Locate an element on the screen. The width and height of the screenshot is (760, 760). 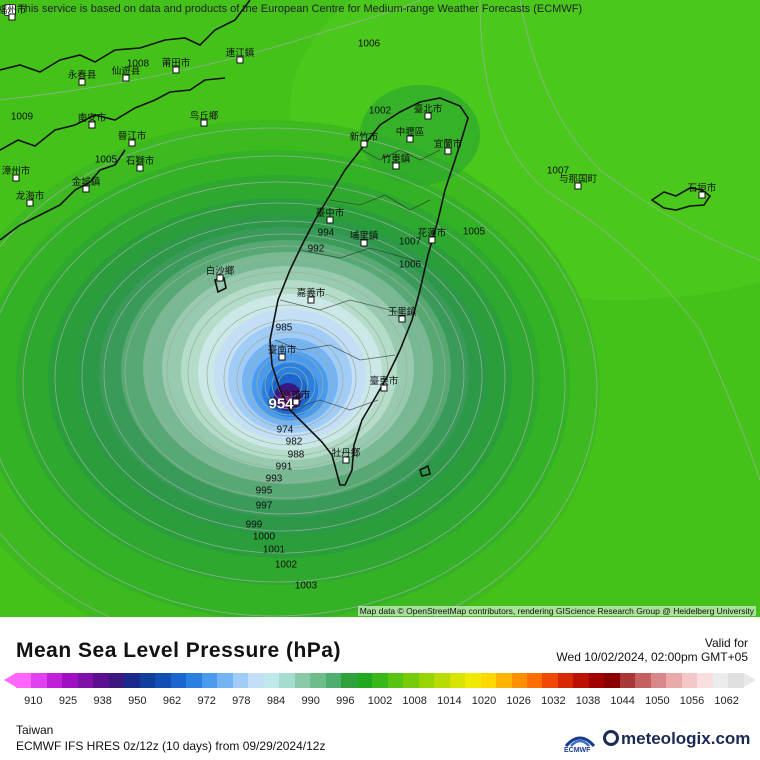
isobar-label: 974 is located at coordinates (285, 430).